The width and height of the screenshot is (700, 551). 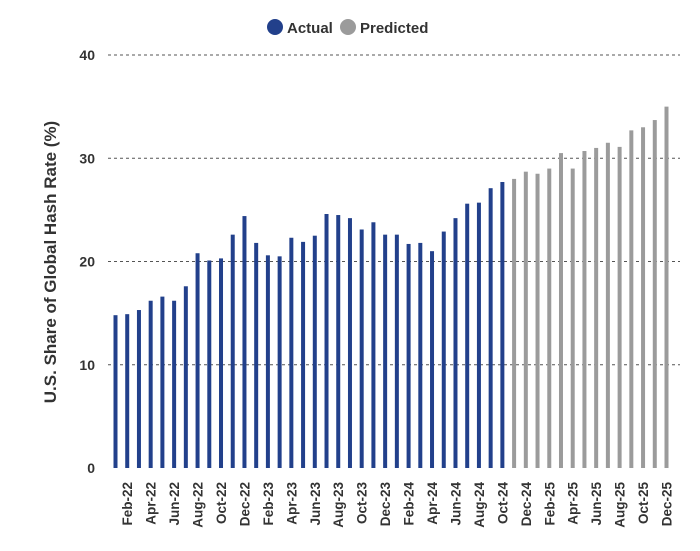 What do you see at coordinates (432, 503) in the screenshot?
I see `x-tick-label: Apr-24` at bounding box center [432, 503].